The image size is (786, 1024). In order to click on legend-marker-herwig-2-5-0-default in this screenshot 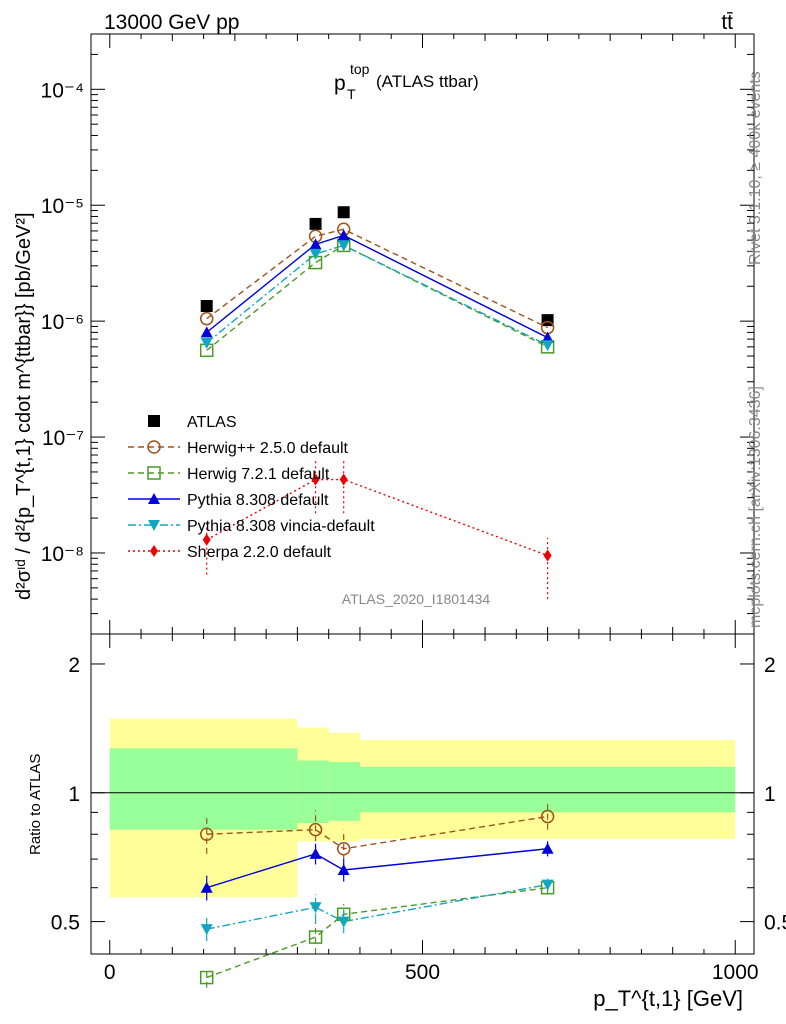, I will do `click(154, 447)`.